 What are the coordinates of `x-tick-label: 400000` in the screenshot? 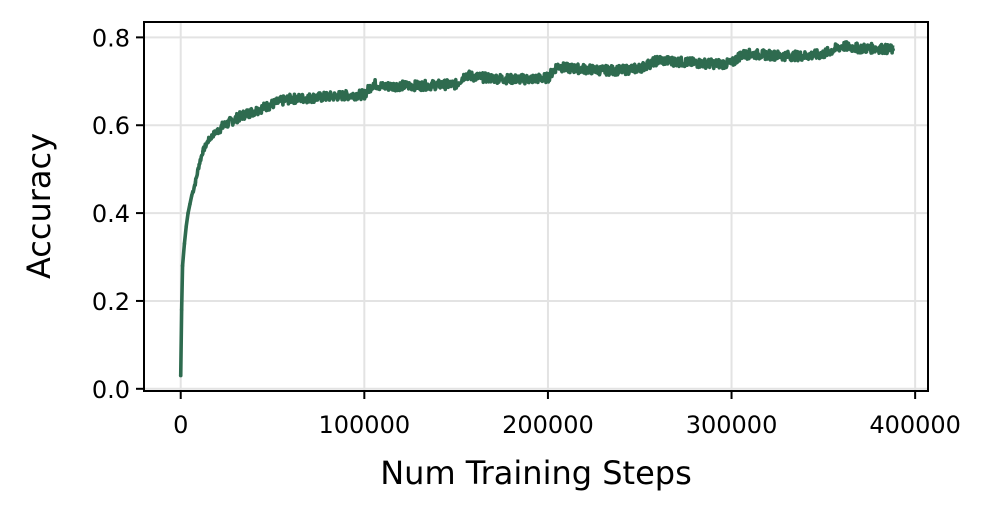 It's located at (915, 425).